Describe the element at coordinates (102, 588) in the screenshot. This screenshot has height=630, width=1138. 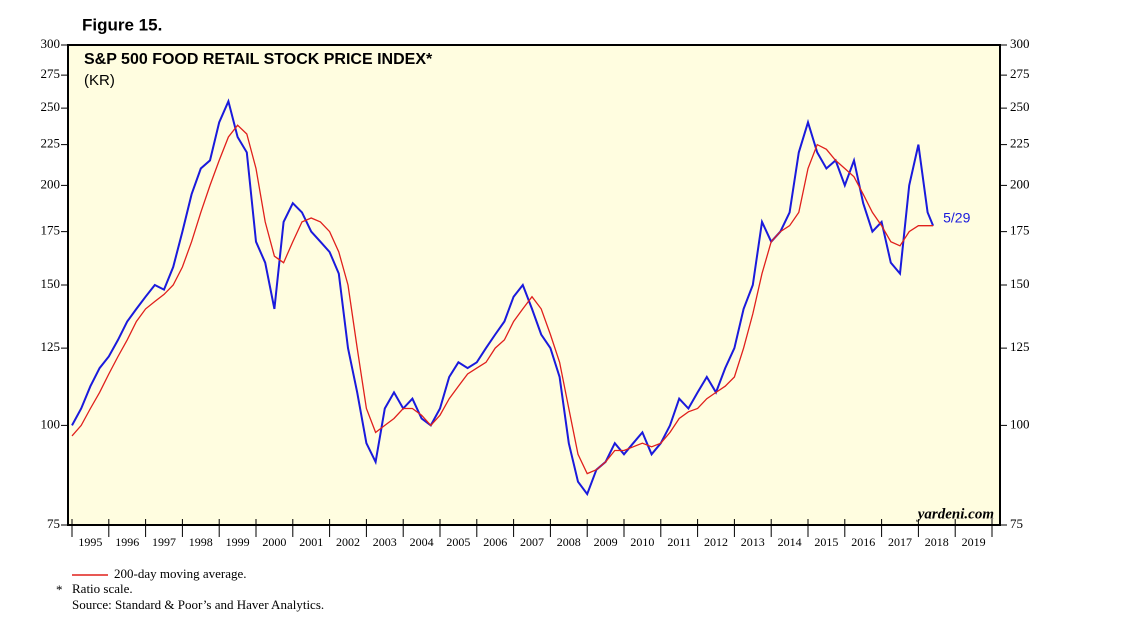
I see `footnote: Ratio scale.` at that location.